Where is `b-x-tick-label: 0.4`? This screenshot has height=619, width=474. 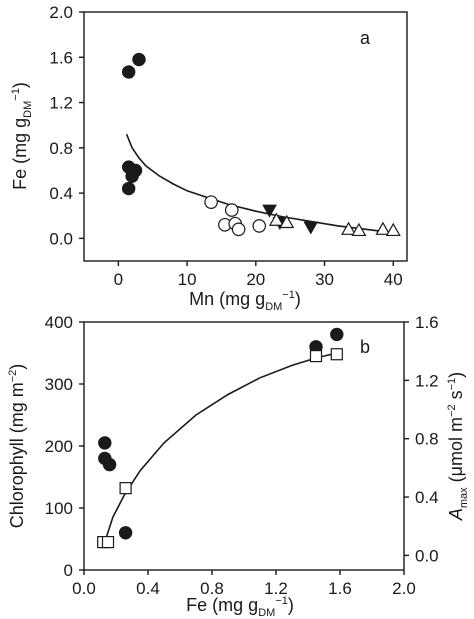
b-x-tick-label: 0.4 is located at coordinates (148, 588).